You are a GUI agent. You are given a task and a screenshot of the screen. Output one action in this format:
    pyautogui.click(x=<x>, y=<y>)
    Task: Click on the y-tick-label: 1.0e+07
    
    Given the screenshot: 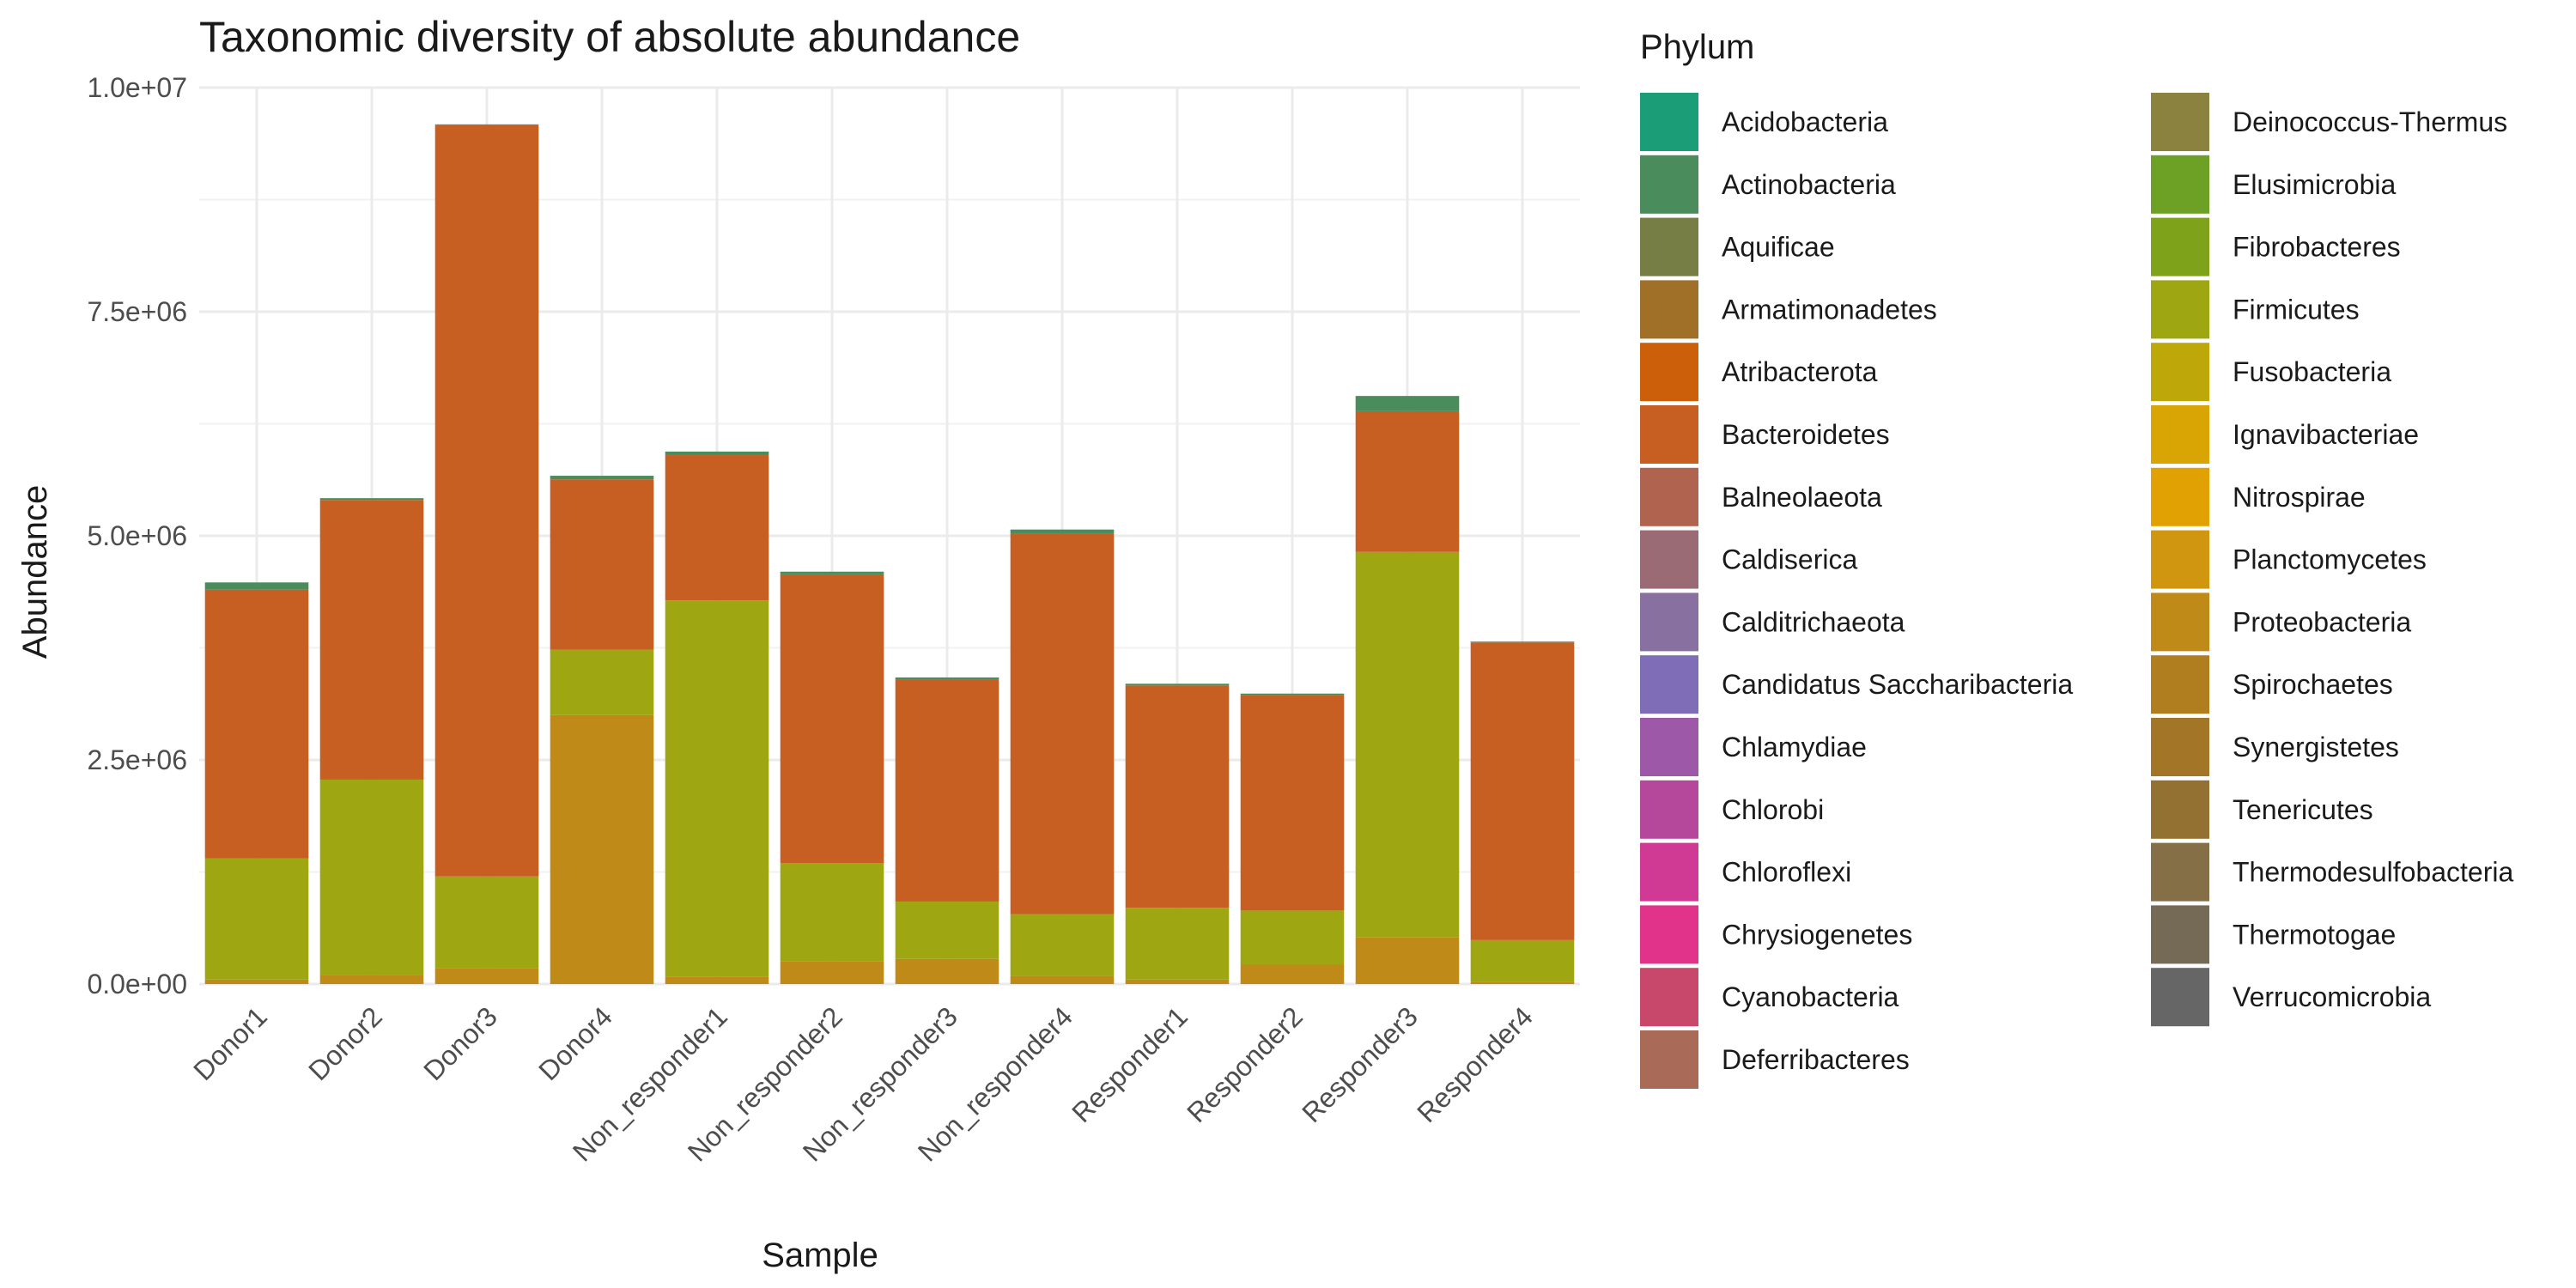 What is the action you would take?
    pyautogui.click(x=137, y=87)
    